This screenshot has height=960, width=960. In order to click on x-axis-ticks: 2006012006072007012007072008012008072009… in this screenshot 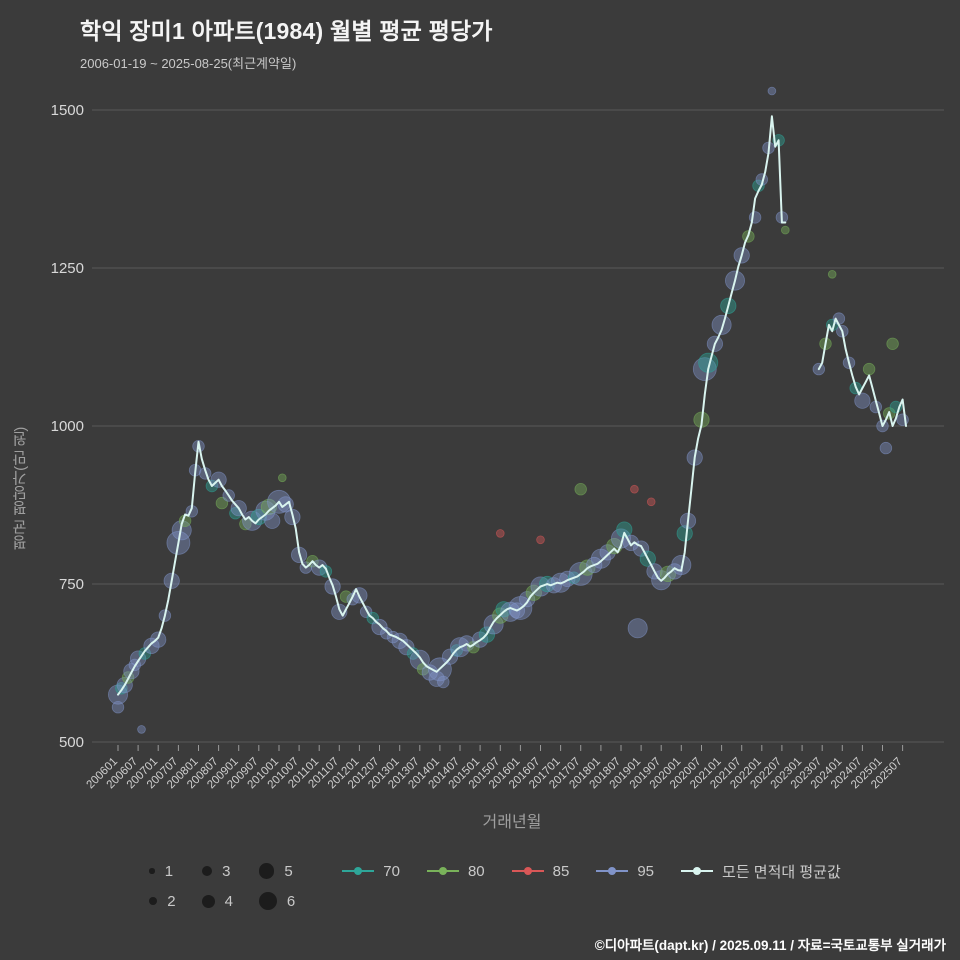, I will do `click(495, 768)`.